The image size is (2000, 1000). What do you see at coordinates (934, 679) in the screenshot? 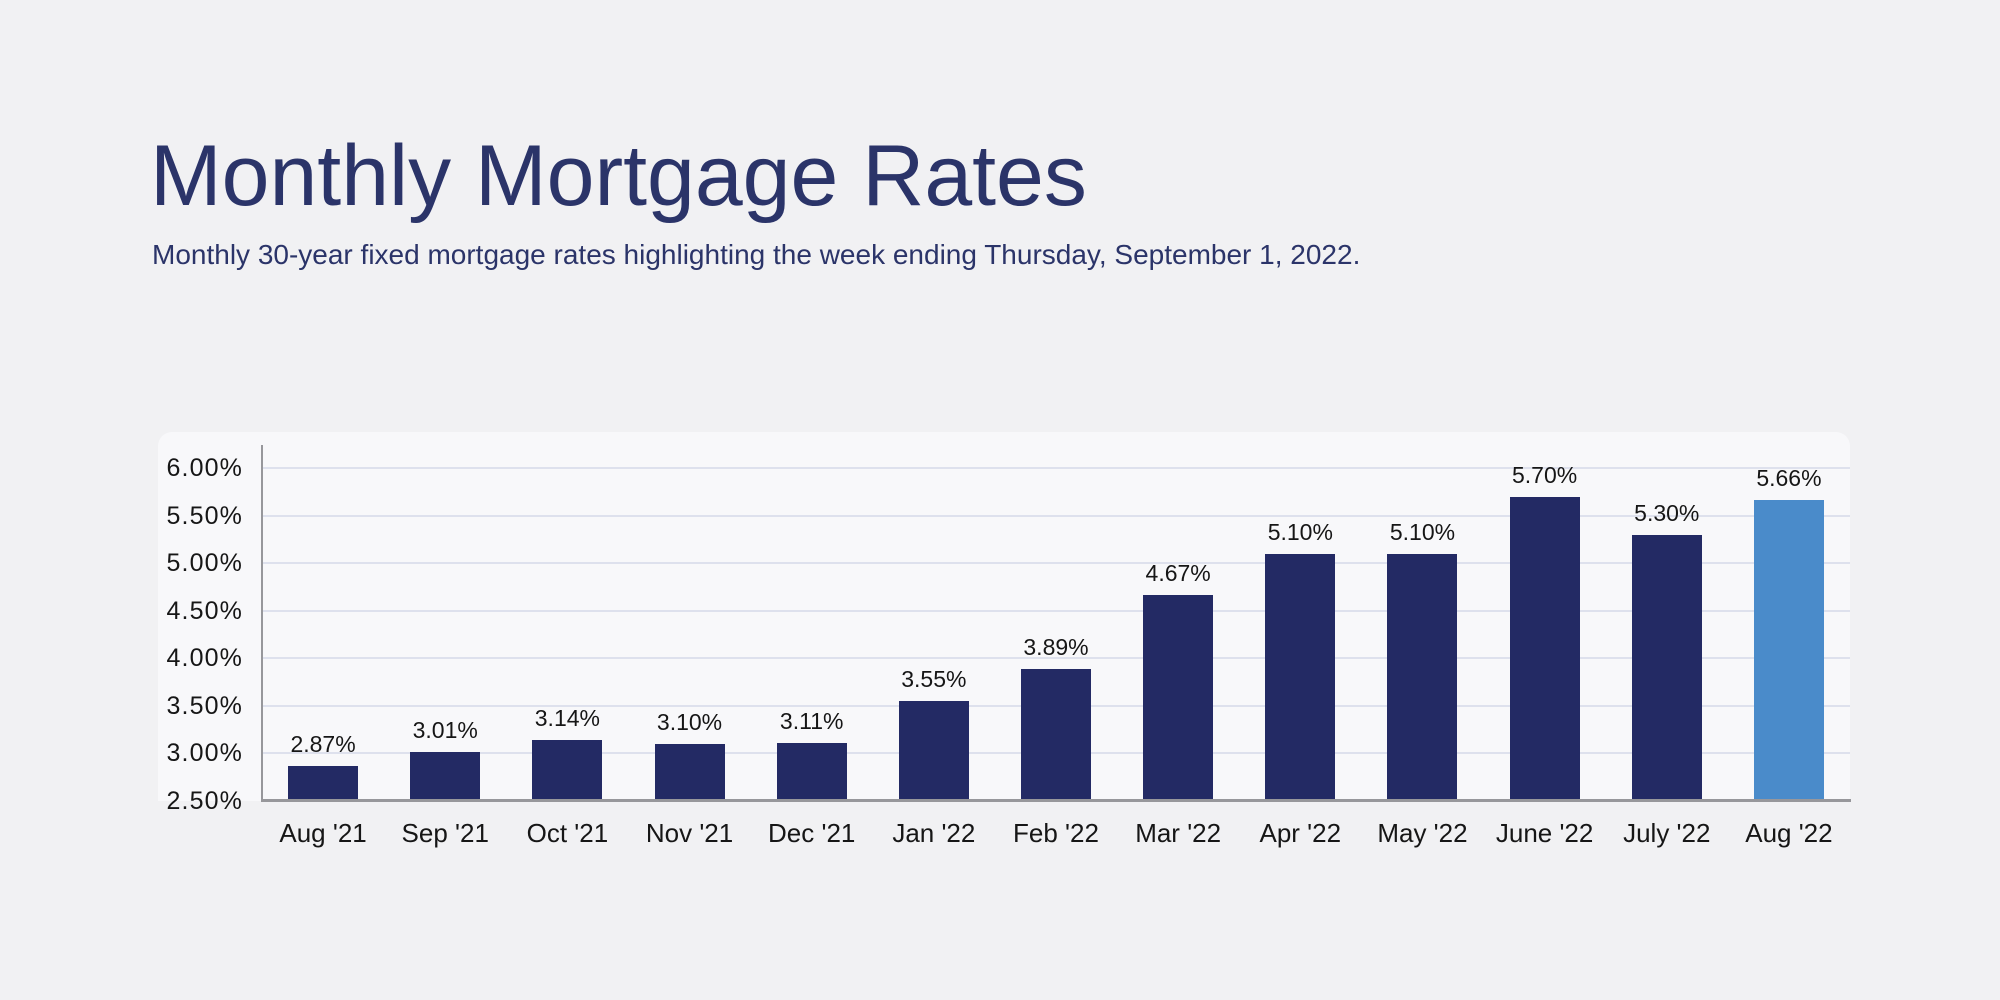
I see `bar-value-label: 3.55%` at bounding box center [934, 679].